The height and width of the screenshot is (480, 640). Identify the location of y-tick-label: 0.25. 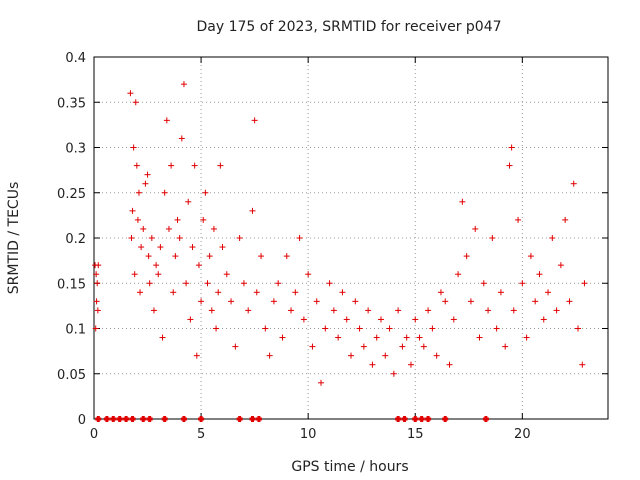
(71, 194).